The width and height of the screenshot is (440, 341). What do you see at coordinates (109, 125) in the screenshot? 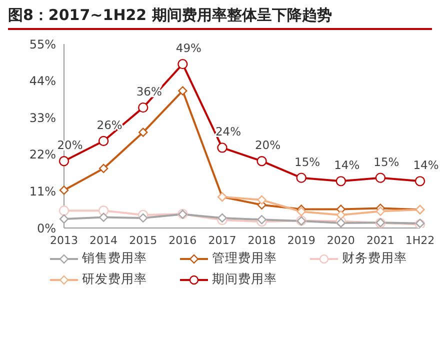
I see `data-label: 26%` at bounding box center [109, 125].